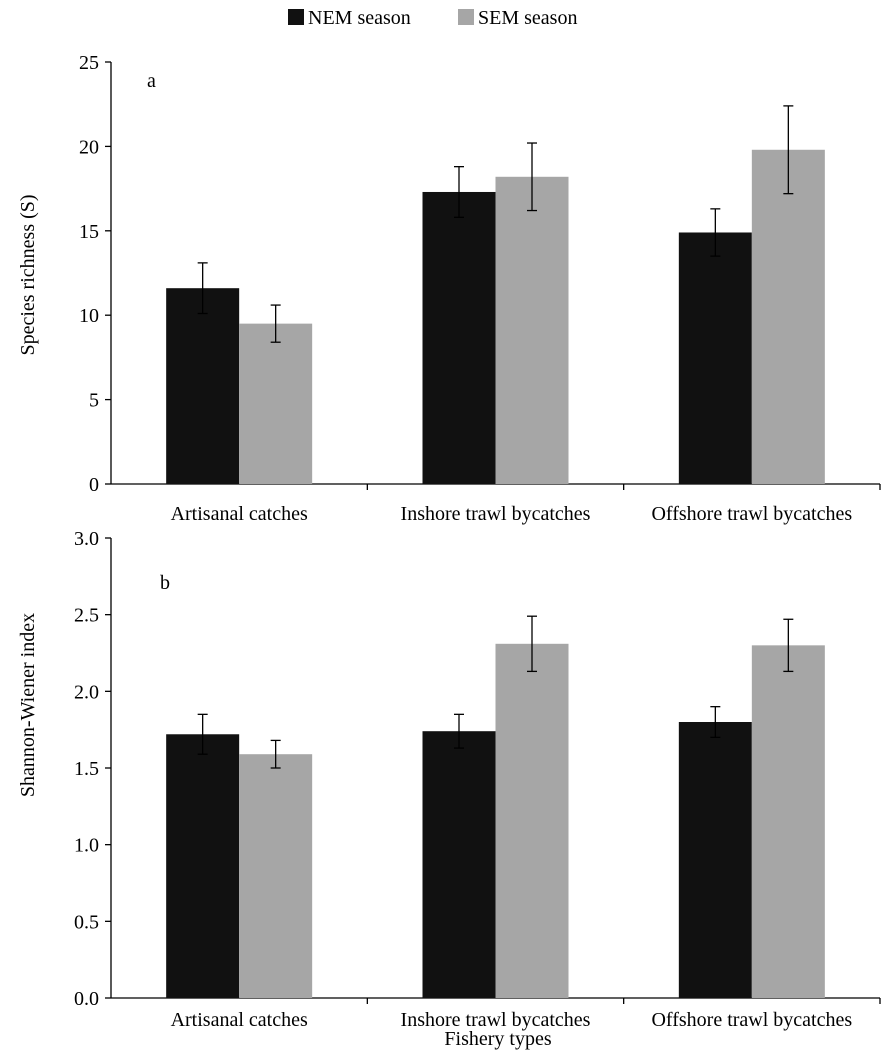 The width and height of the screenshot is (887, 1058). What do you see at coordinates (715, 860) in the screenshot?
I see `bar-b-s0-c2` at bounding box center [715, 860].